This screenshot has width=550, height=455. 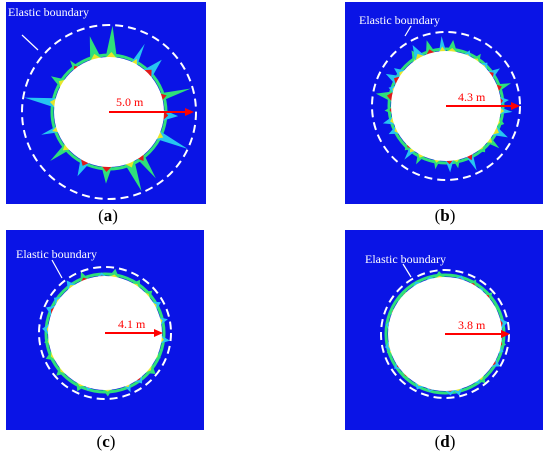 I want to click on caption-a: (a), so click(x=108, y=216).